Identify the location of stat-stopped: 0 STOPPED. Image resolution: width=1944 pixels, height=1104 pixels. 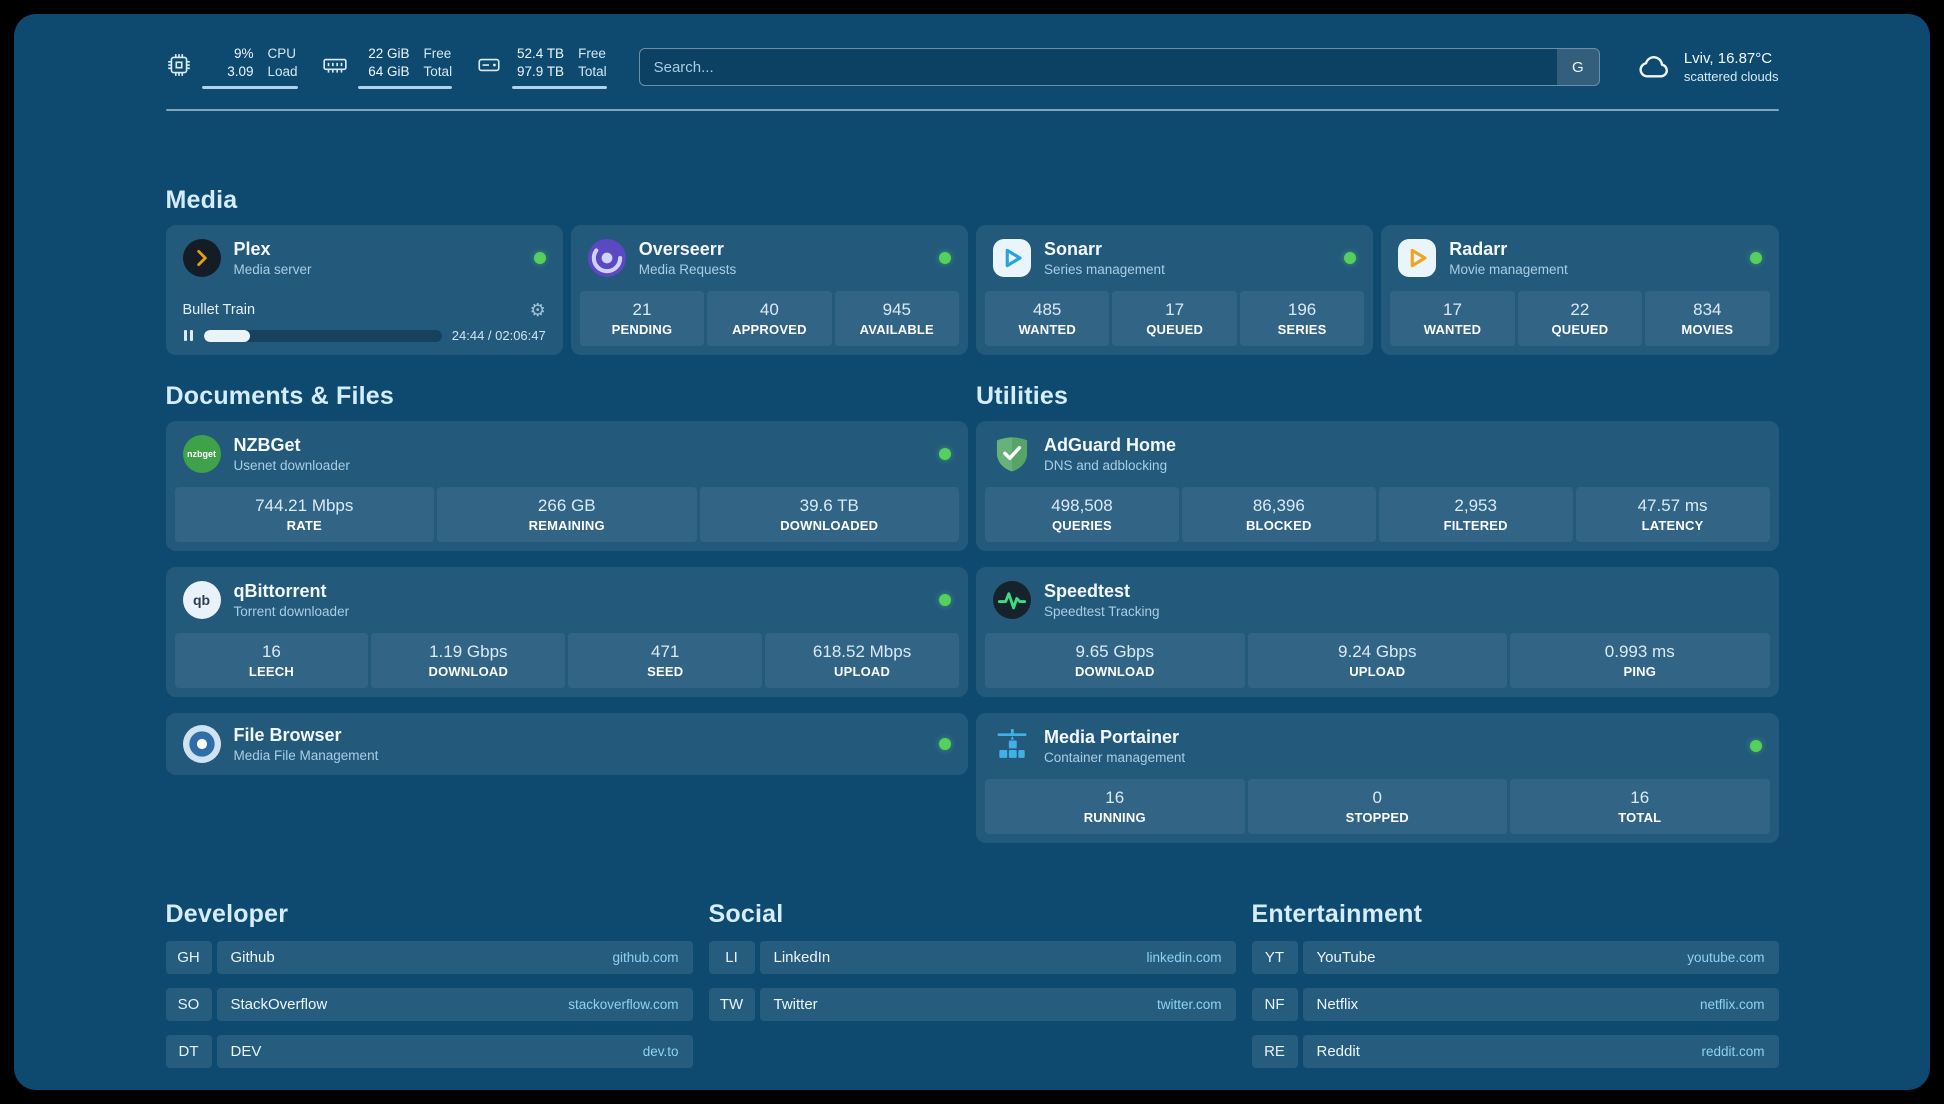
(1377, 806).